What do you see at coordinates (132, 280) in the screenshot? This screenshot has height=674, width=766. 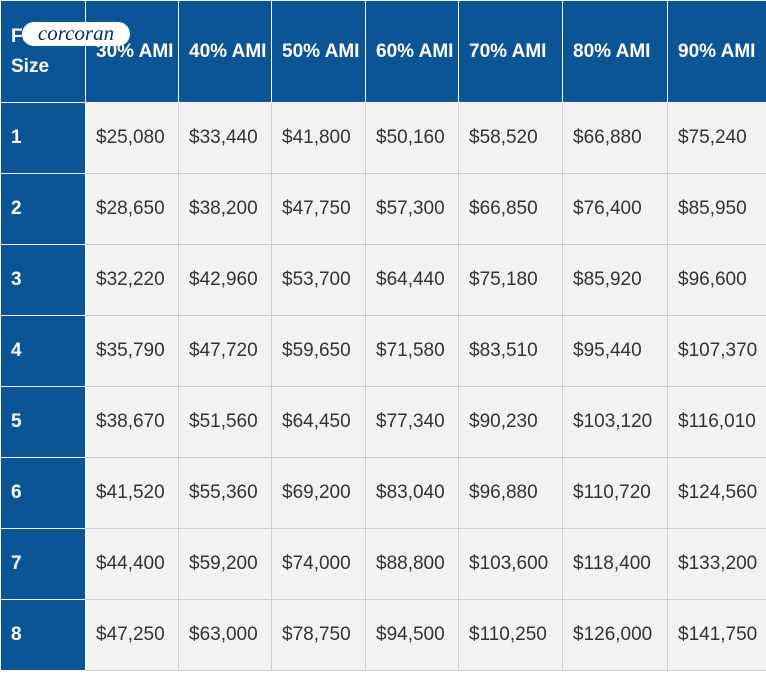 I see `cell: $32,220` at bounding box center [132, 280].